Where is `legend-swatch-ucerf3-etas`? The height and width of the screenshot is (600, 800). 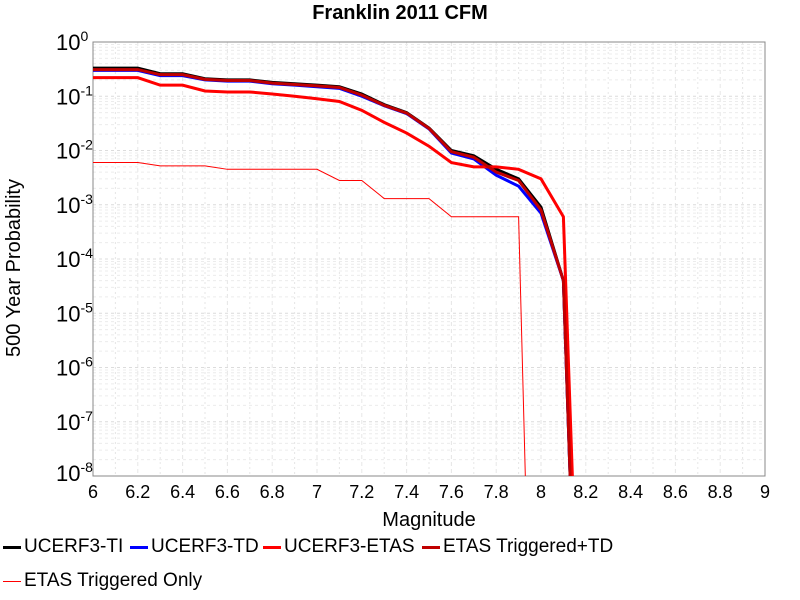 legend-swatch-ucerf3-etas is located at coordinates (272, 547).